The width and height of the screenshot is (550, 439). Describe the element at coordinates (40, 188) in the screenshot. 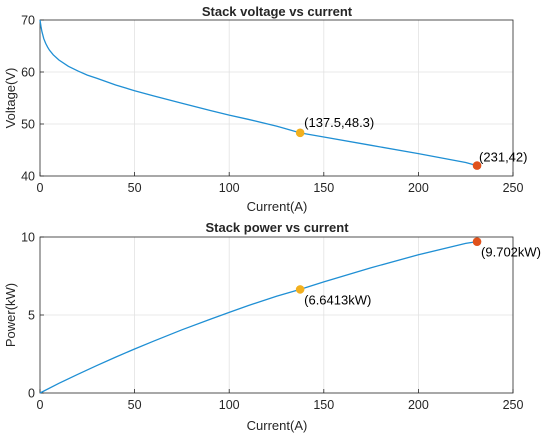

I see `voltage-xtick-label: 0` at that location.